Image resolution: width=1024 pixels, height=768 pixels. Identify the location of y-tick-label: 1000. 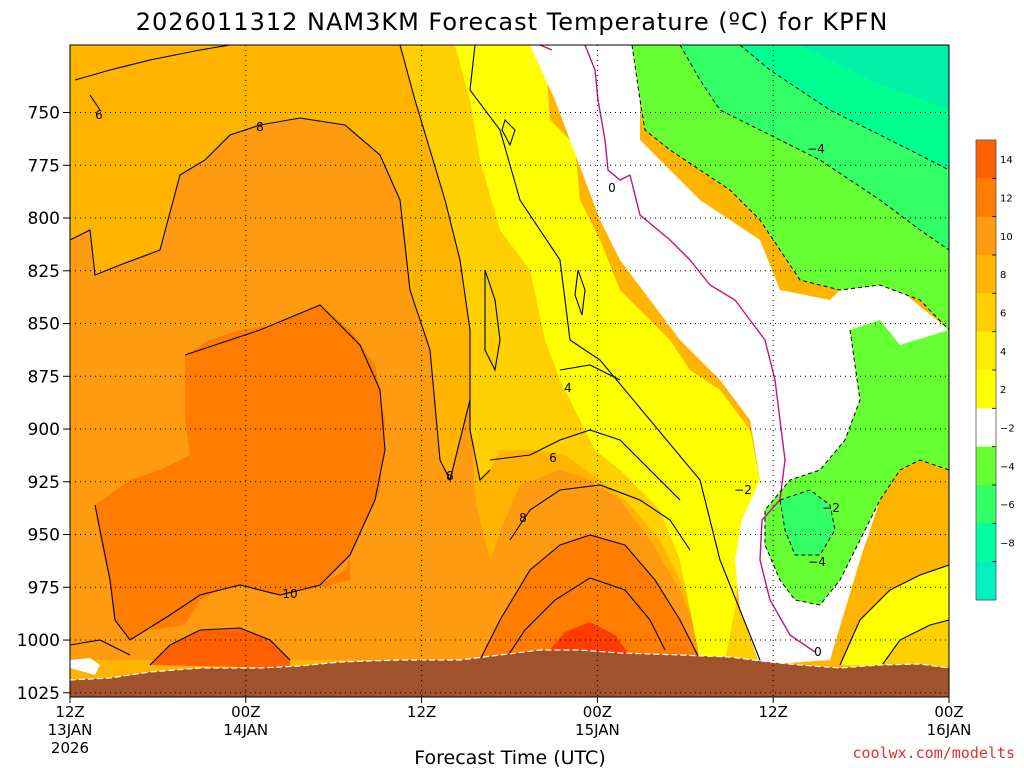
(38, 641).